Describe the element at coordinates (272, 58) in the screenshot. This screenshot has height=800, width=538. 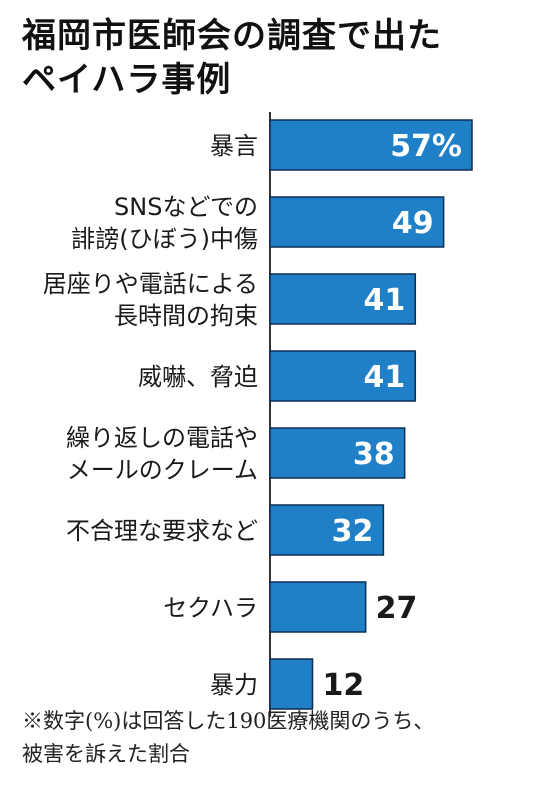
I see `chart-title: 福岡市医師会の調査で出た ペイハラ事例` at that location.